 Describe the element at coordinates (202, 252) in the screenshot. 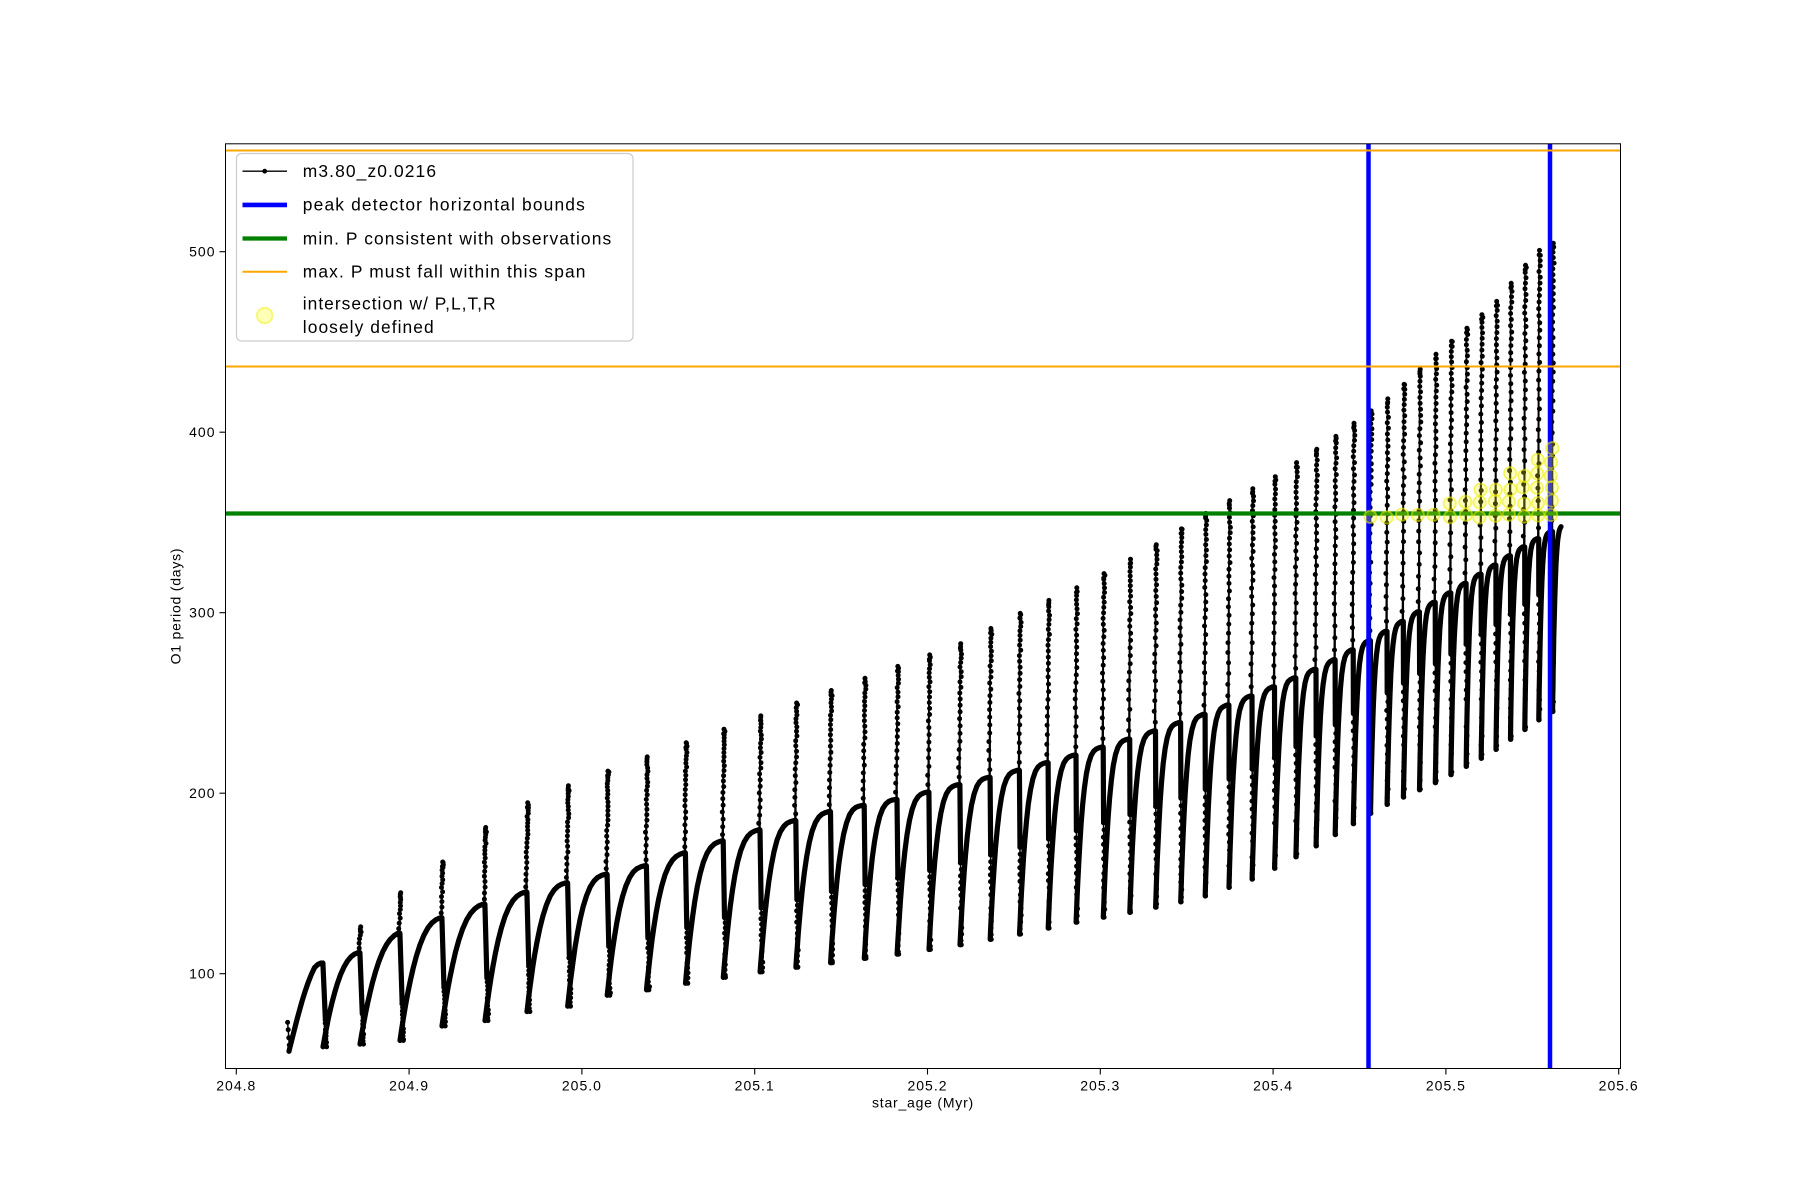

I see `svg-text: 500` at that location.